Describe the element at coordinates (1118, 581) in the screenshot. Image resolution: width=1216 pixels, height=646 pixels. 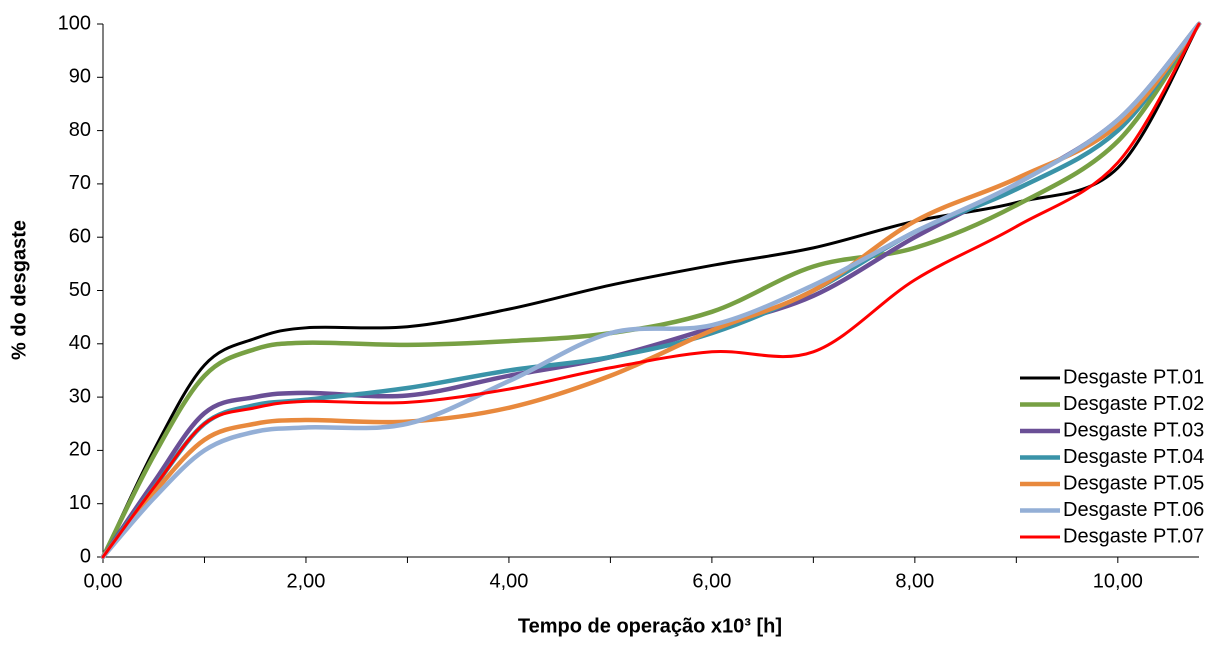
I see `x-tick-label: 10,00` at that location.